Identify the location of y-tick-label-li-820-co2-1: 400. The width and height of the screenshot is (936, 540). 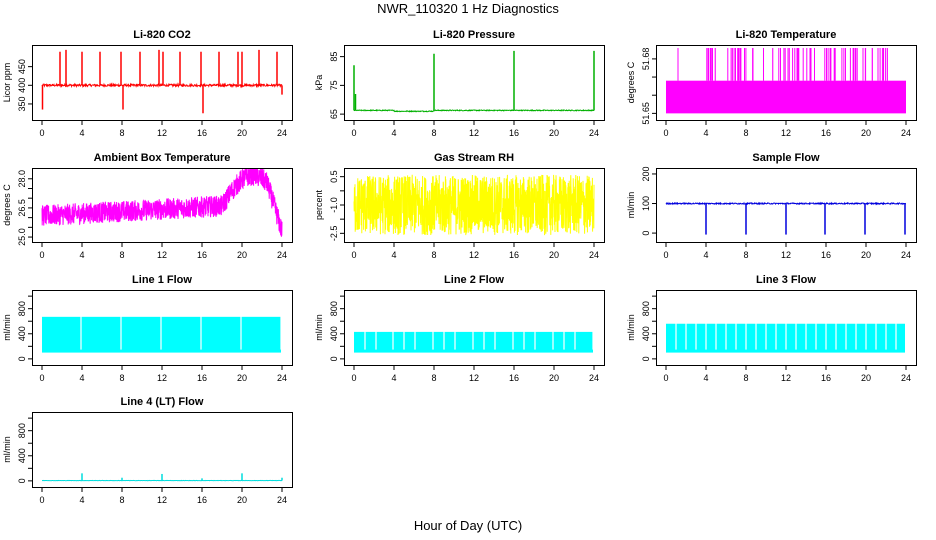
(22, 85).